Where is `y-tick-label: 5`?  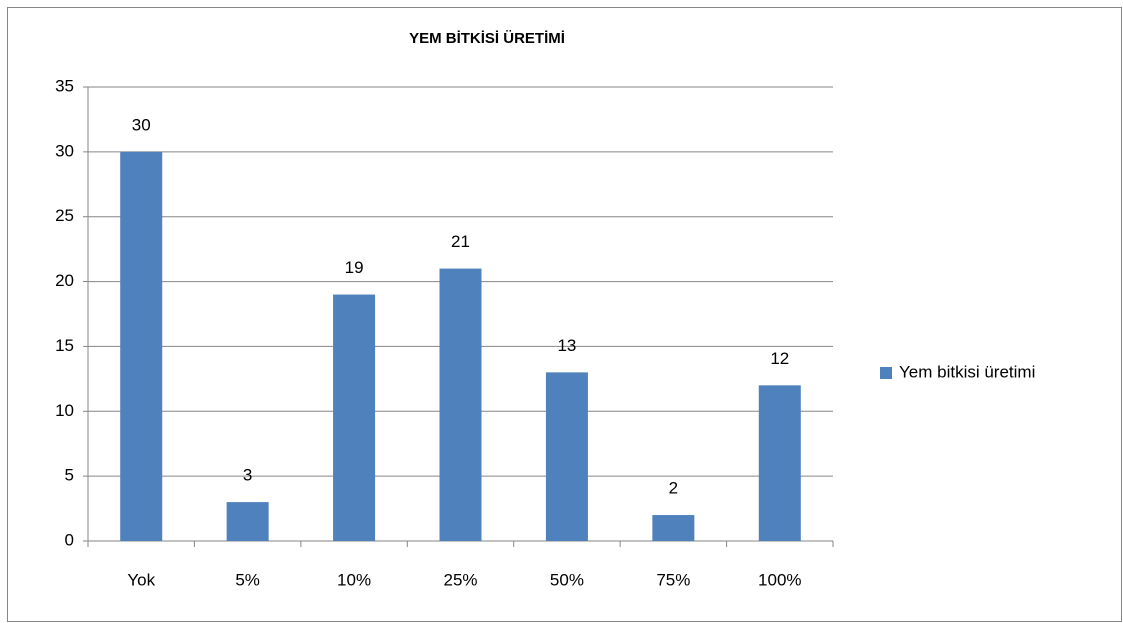
y-tick-label: 5 is located at coordinates (69, 475).